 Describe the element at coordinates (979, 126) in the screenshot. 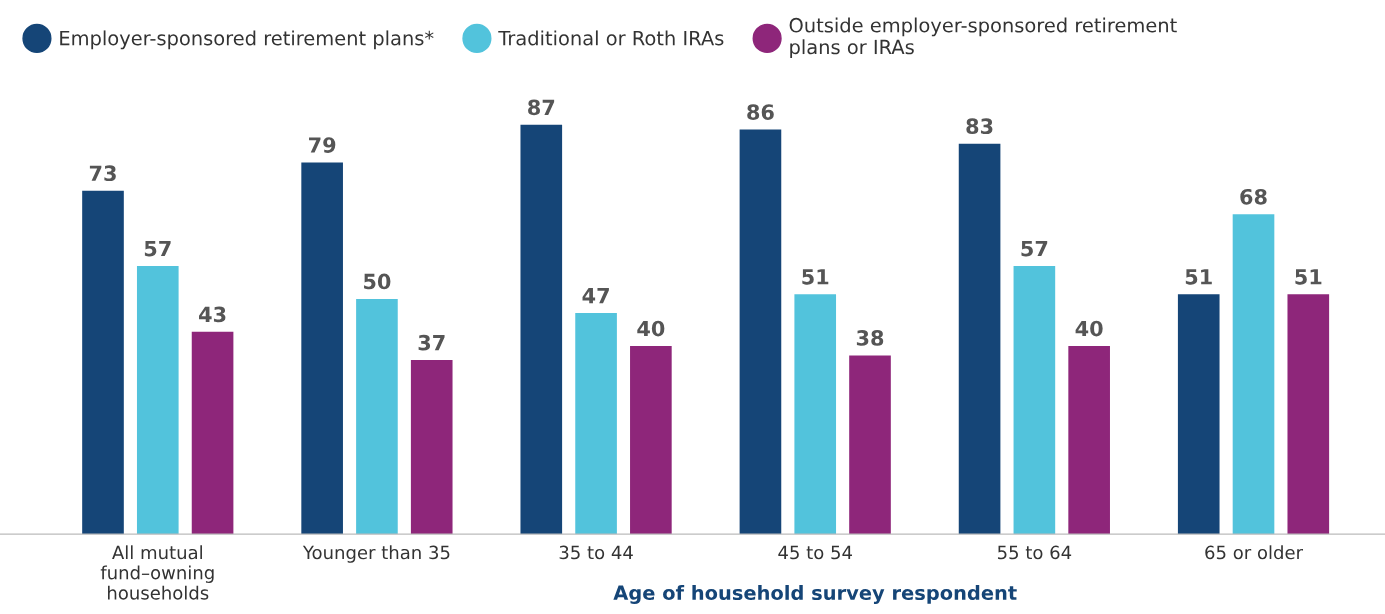

I see `data-label: 83` at that location.